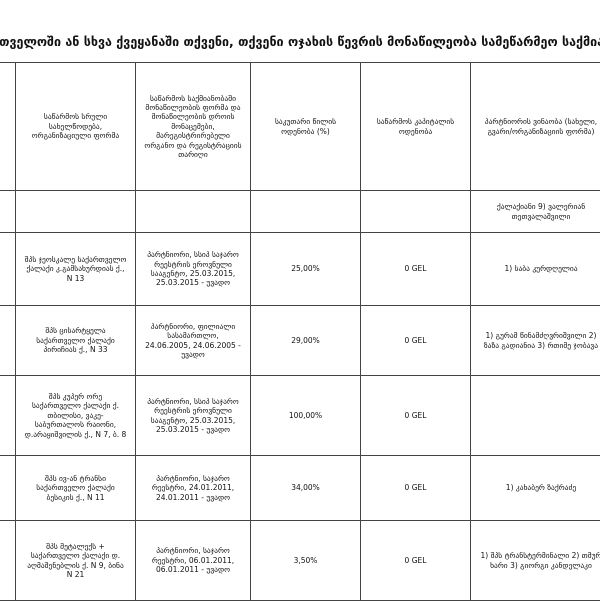 This screenshot has width=600, height=601. What do you see at coordinates (306, 488) in the screenshot?
I see `table-cell: 34,00%` at bounding box center [306, 488].